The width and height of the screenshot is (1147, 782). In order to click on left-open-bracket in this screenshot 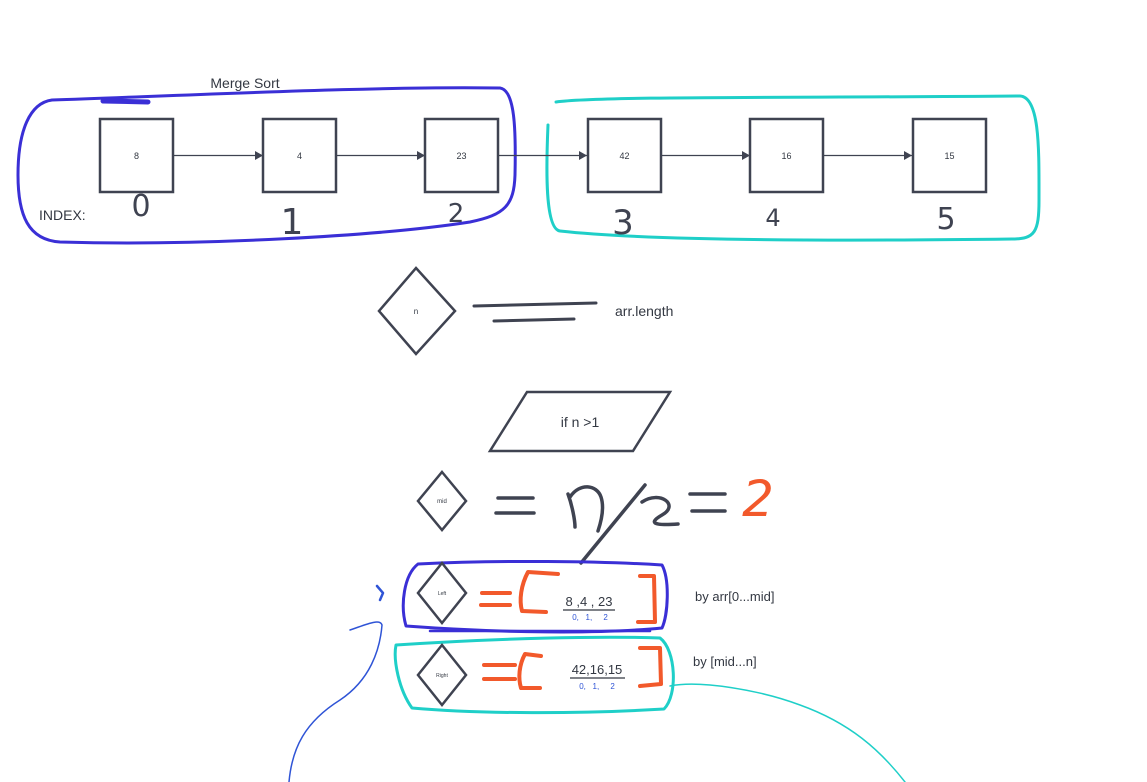, I will do `click(539, 592)`.